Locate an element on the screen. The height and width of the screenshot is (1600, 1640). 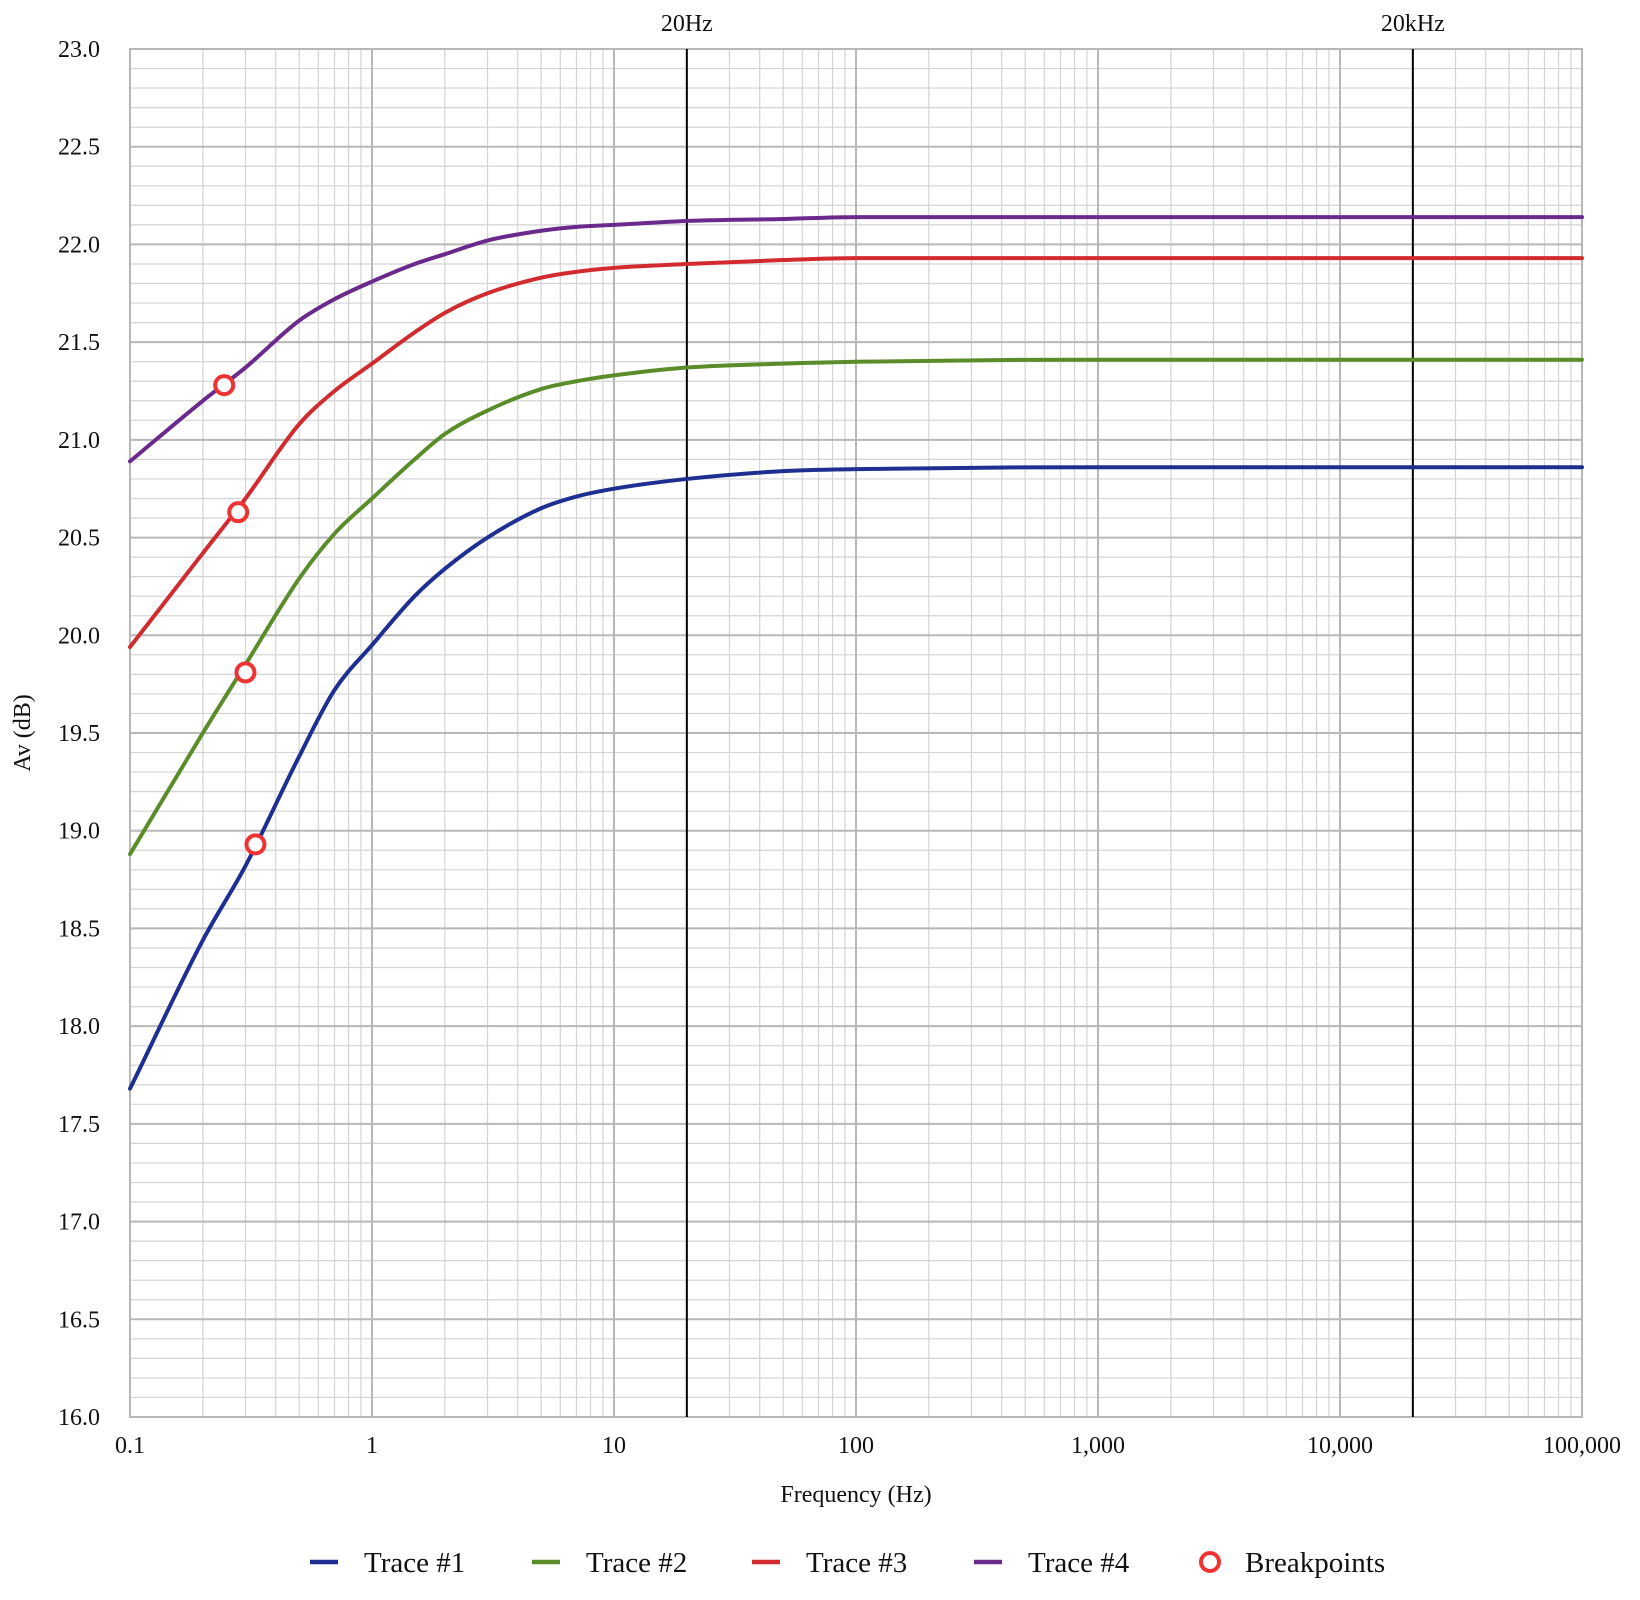
legend-label-trace-4: Trace #4 is located at coordinates (1079, 1563).